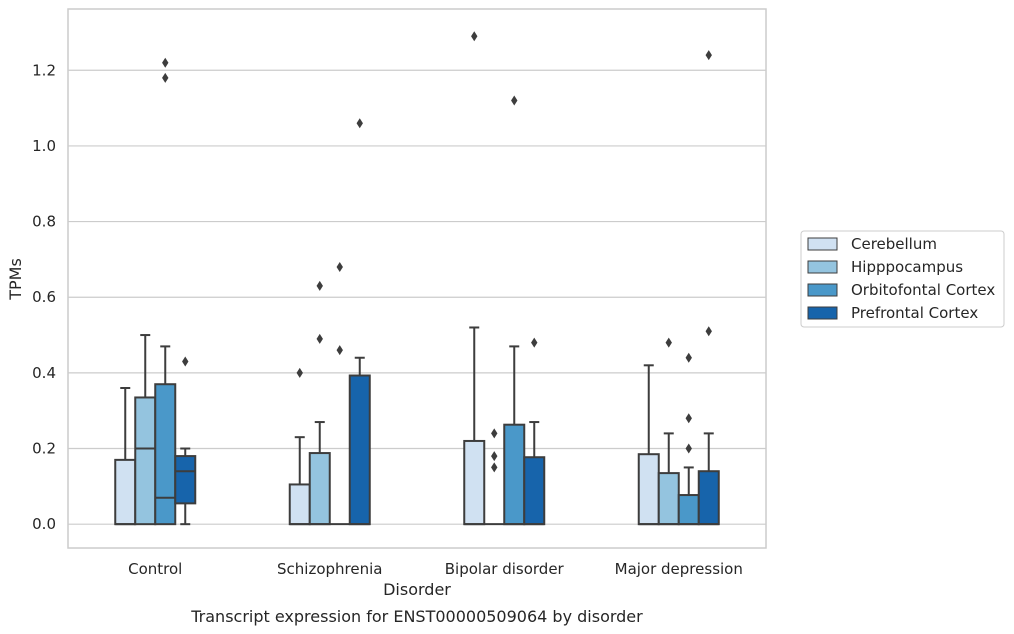 This screenshot has height=634, width=1014. Describe the element at coordinates (329, 569) in the screenshot. I see `x-tick-label: Schizophrenia` at that location.